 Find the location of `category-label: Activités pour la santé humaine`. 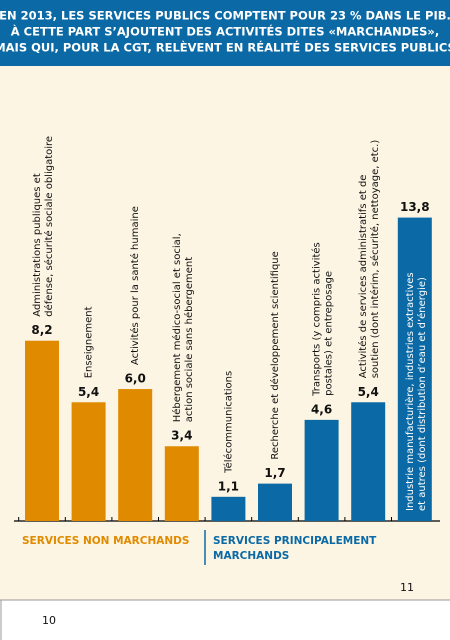

category-label: Activités pour la santé humaine is located at coordinates (135, 285).